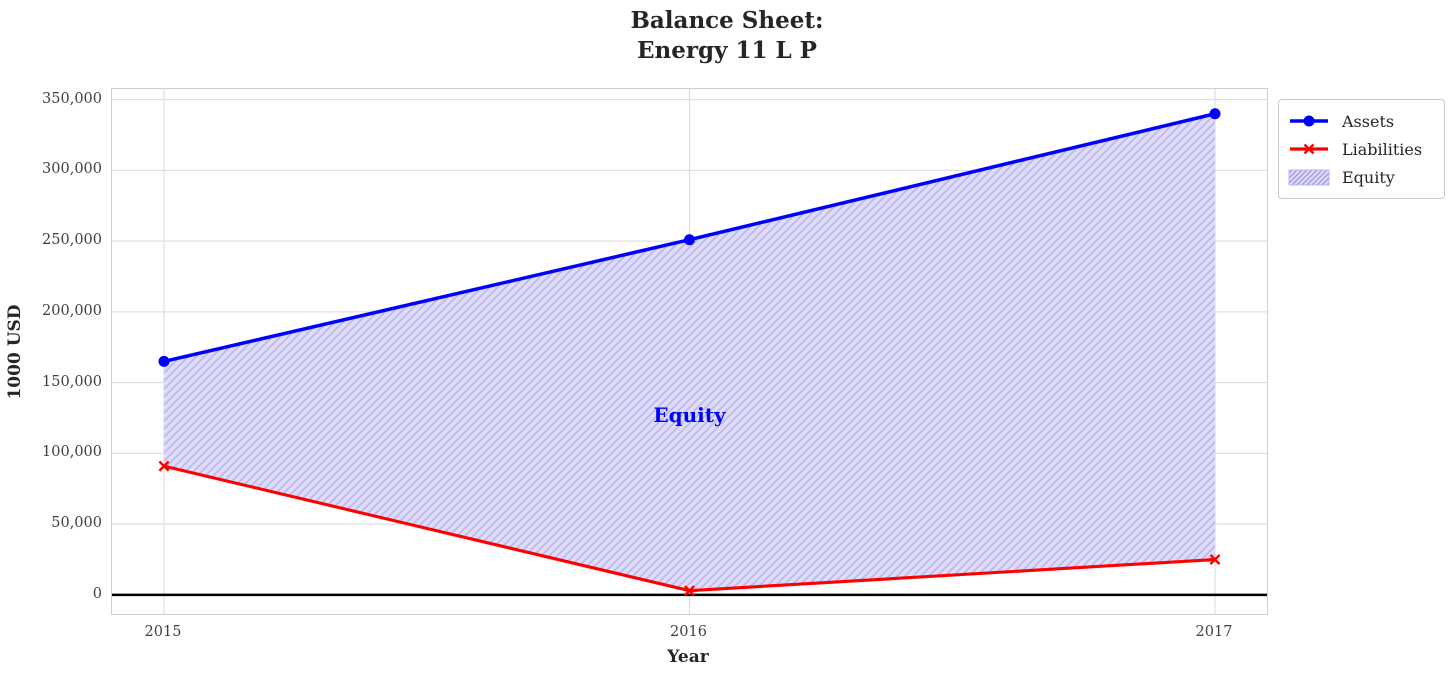 This screenshot has width=1454, height=676. Describe the element at coordinates (690, 415) in the screenshot. I see `equity-annotation: Equity` at that location.